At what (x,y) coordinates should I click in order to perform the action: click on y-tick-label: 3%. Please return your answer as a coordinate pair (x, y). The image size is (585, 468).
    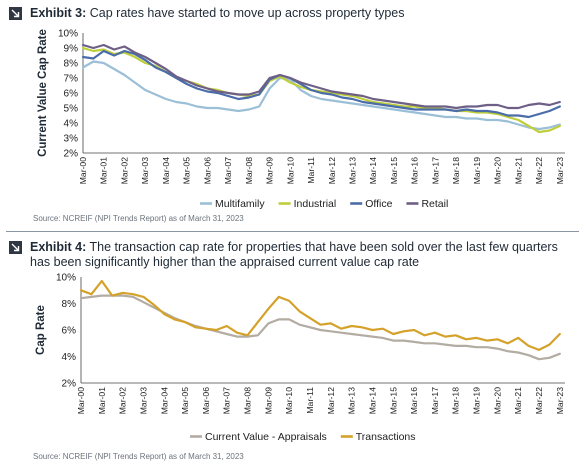
    Looking at the image, I should click on (71, 139).